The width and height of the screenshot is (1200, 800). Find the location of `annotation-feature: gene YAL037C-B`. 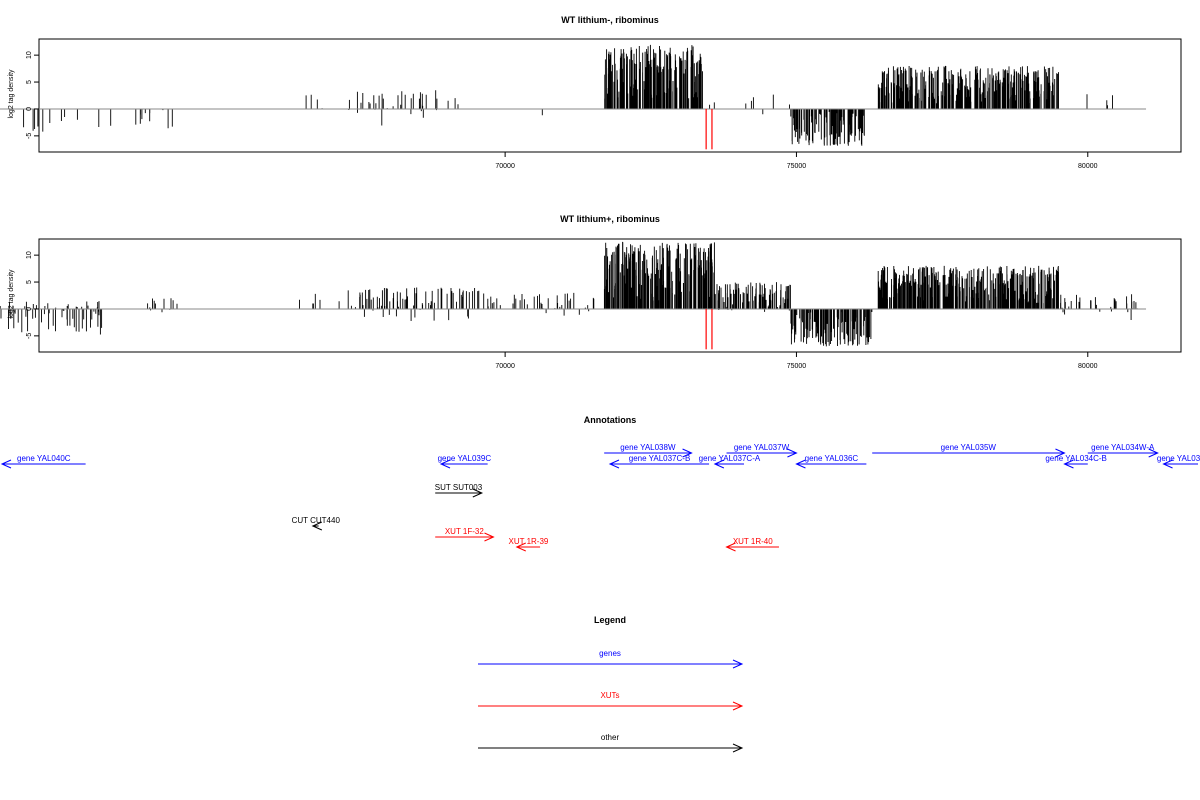

annotation-feature: gene YAL037C-B is located at coordinates (659, 461).